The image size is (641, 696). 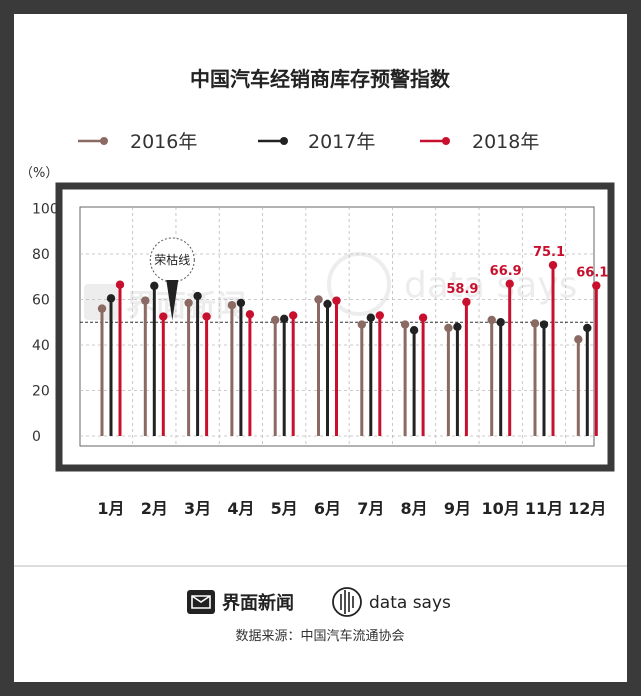 I want to click on annotation-callout: 荣枯线, so click(x=172, y=279).